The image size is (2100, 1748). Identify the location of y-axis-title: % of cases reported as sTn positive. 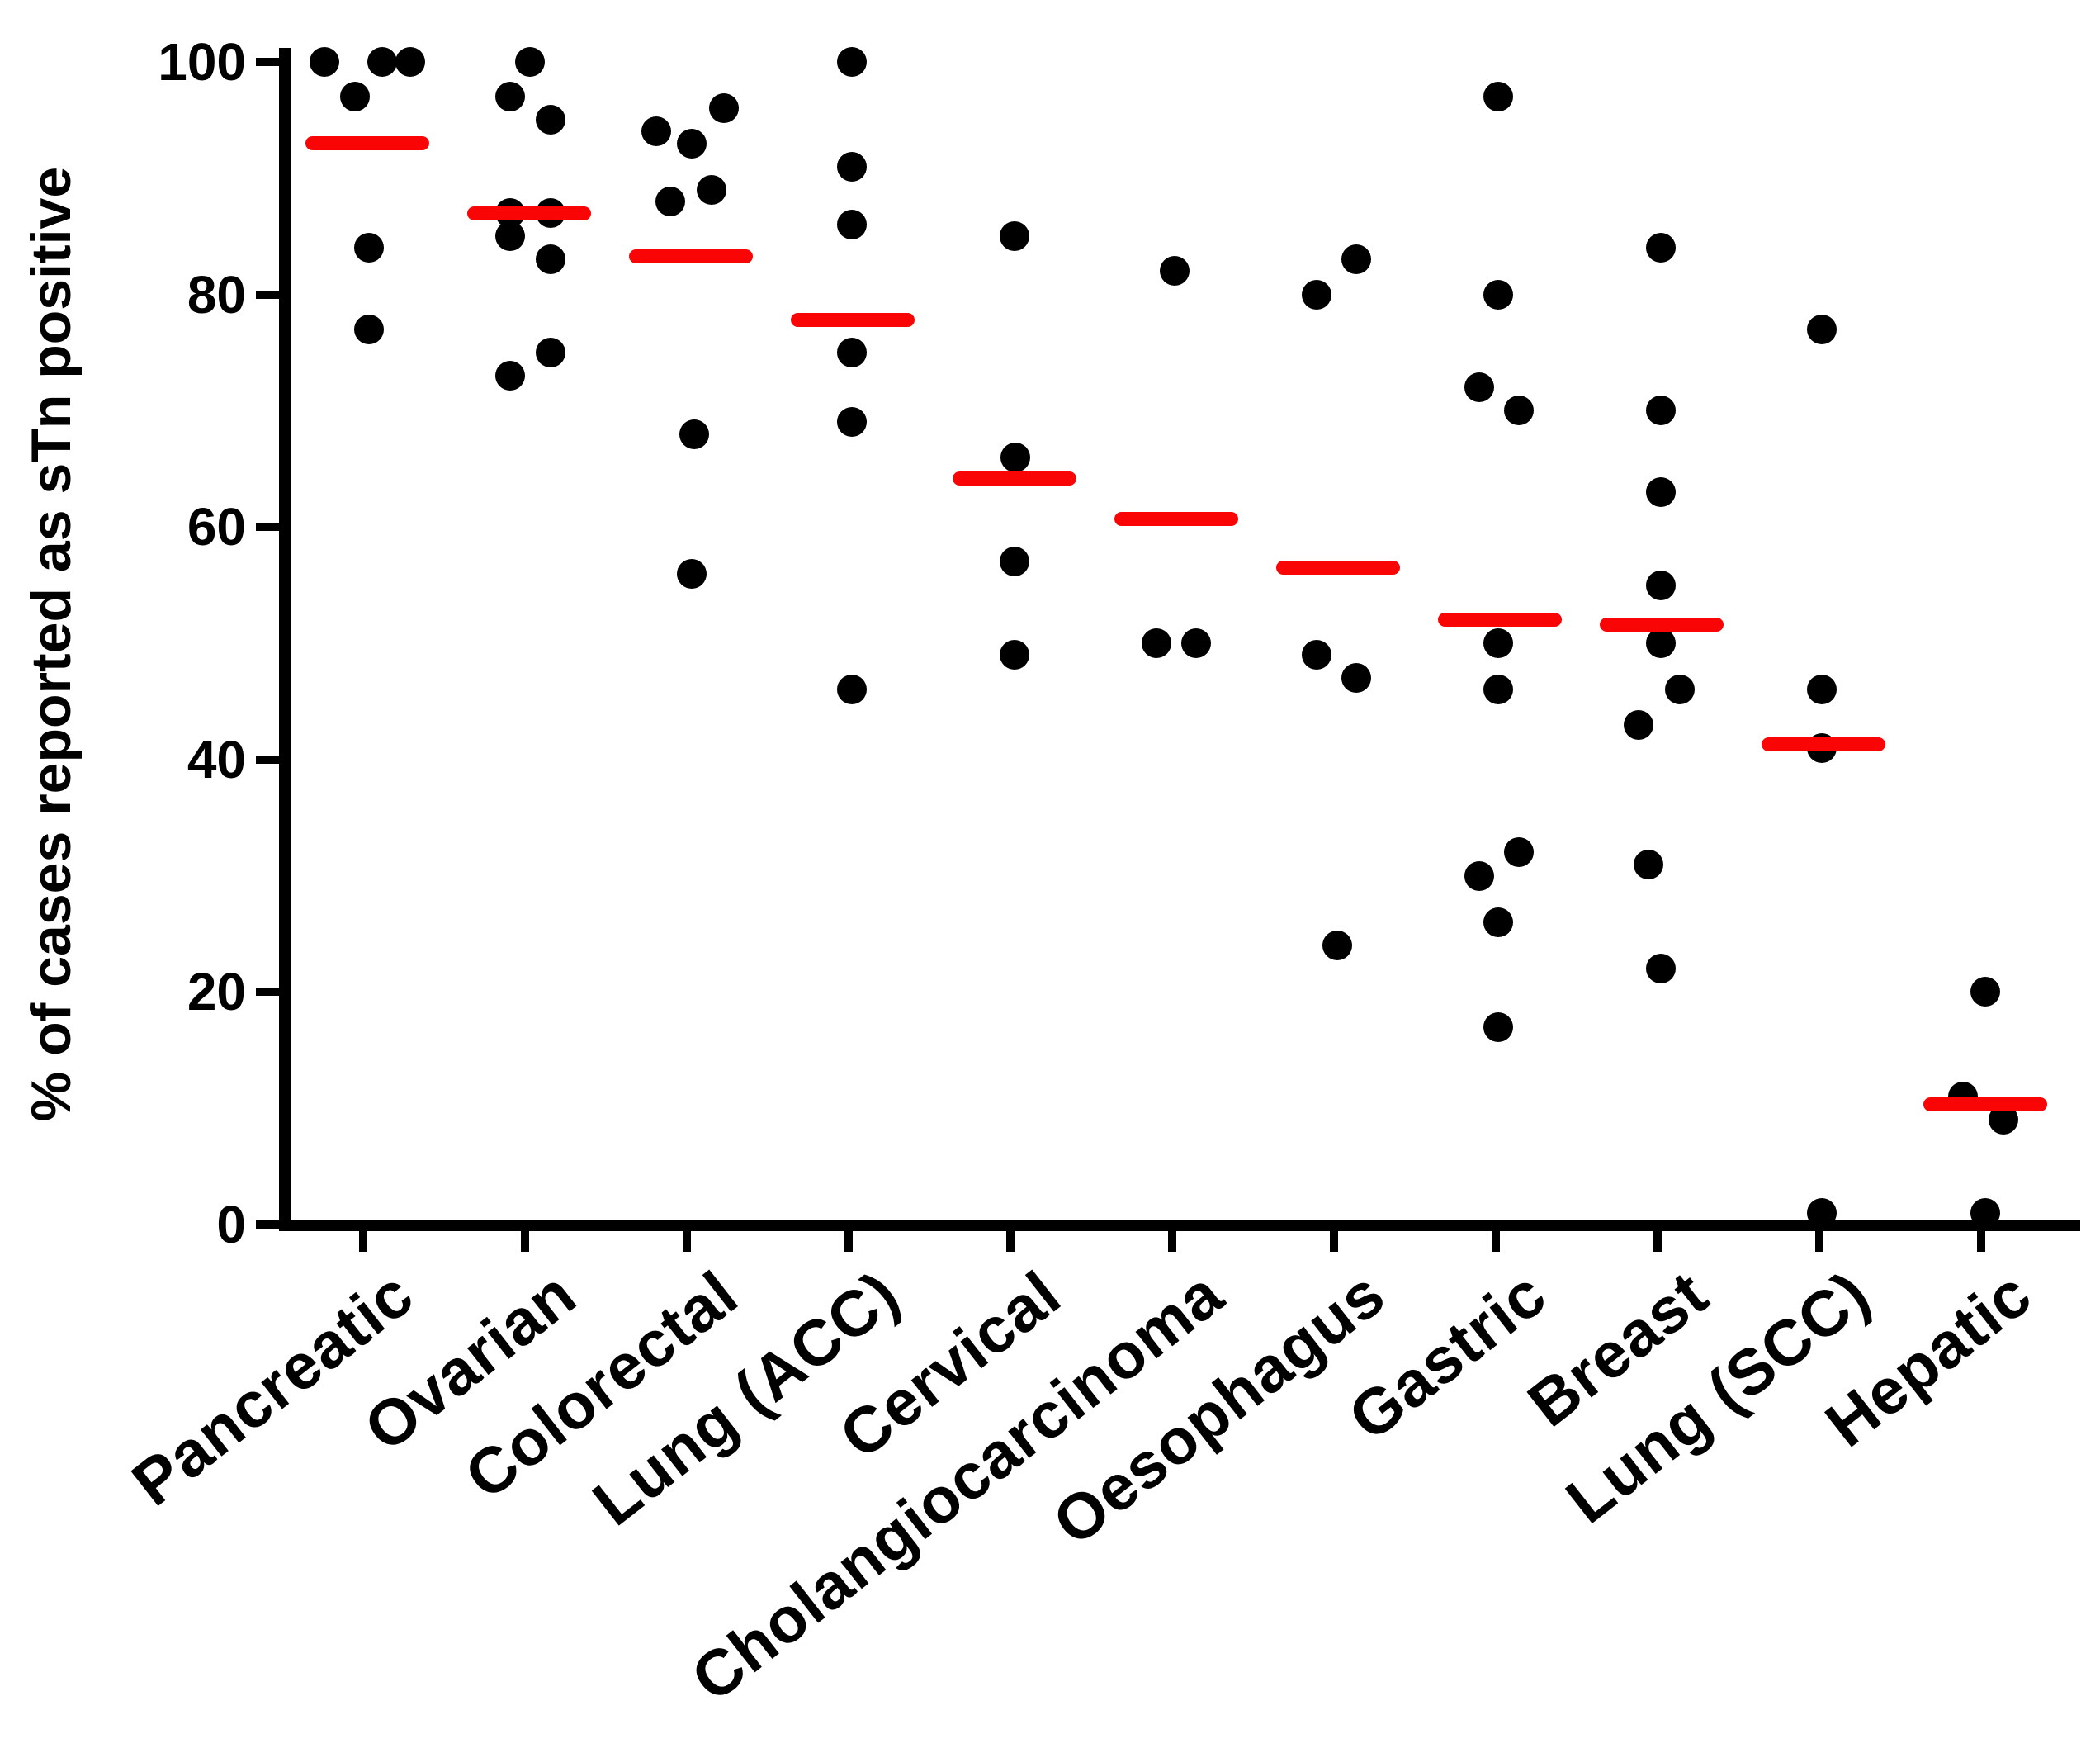
(51, 644).